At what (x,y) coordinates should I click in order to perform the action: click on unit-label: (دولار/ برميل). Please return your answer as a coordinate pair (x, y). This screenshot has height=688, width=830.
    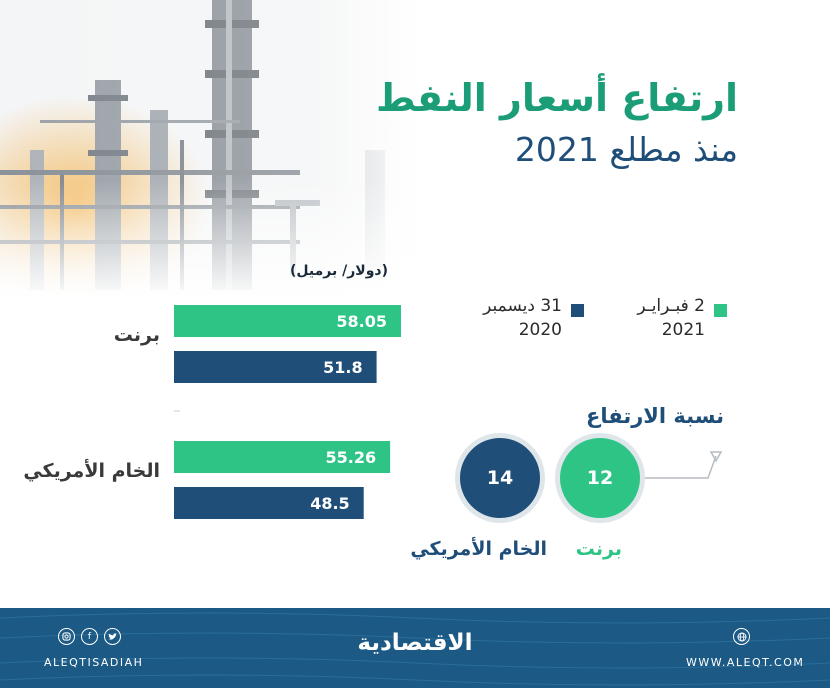
    Looking at the image, I should click on (339, 271).